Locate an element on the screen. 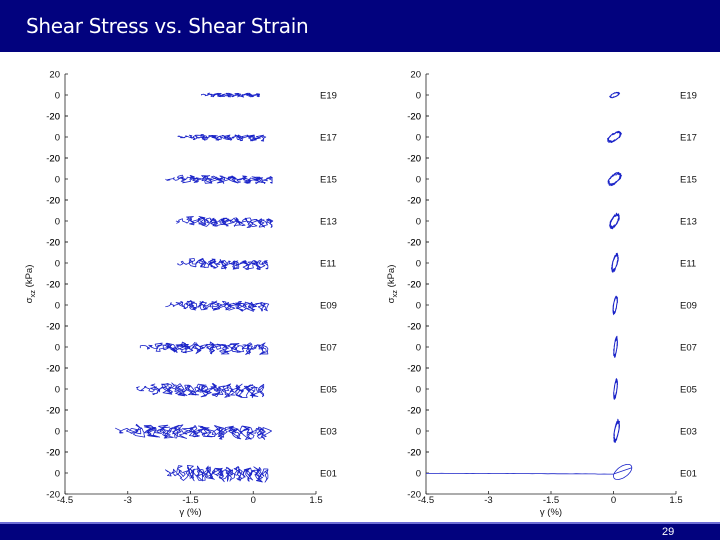  footer-accent-line is located at coordinates (360, 523).